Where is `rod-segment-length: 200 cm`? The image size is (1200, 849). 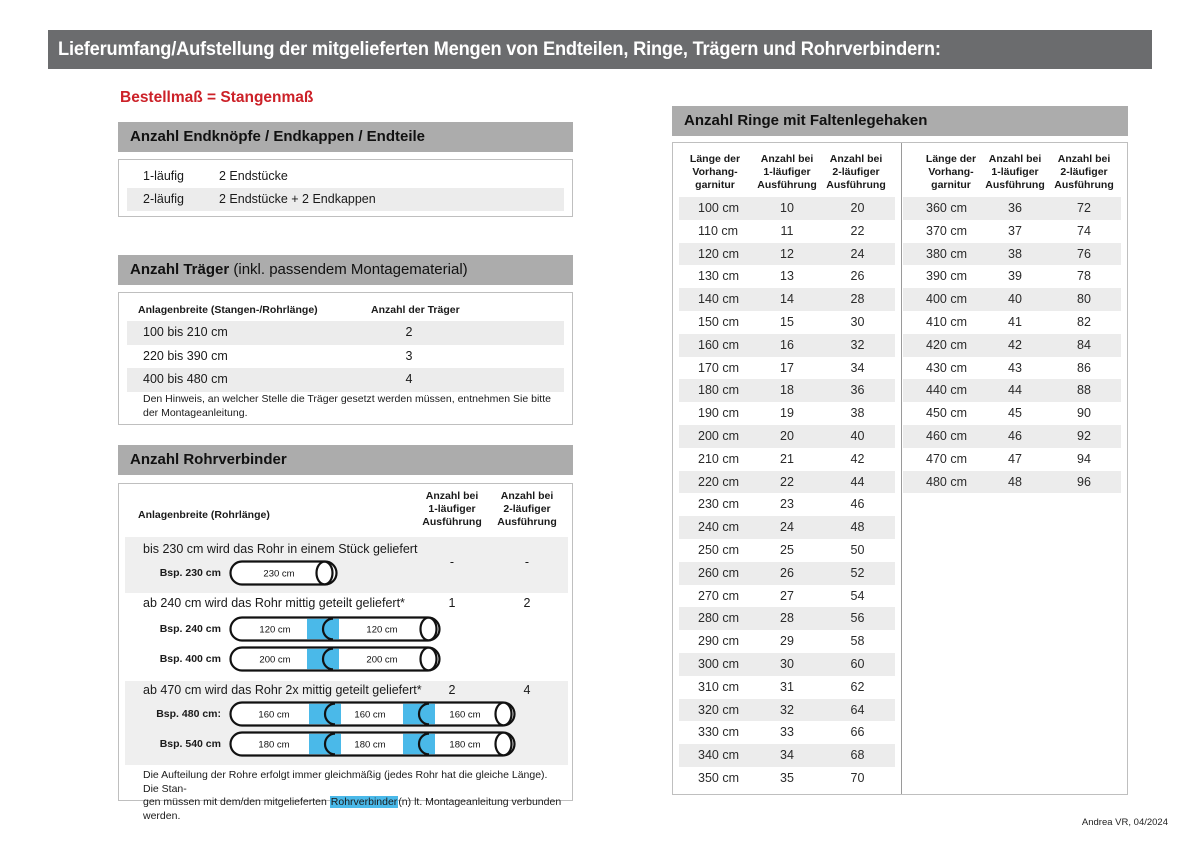
rod-segment-length: 200 cm is located at coordinates (274, 660).